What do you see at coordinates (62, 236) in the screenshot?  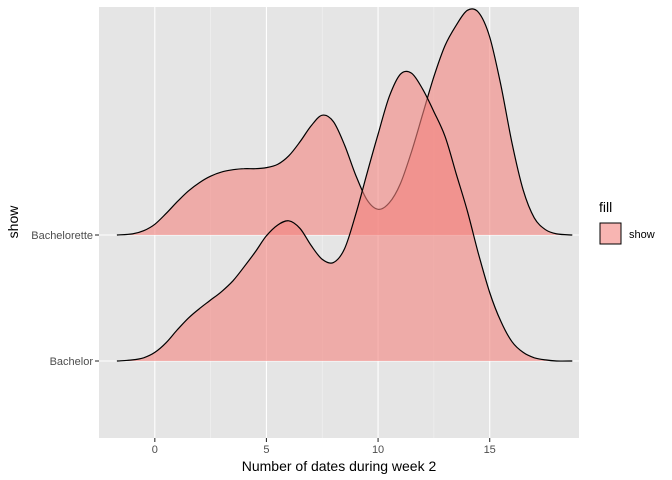 I see `y-tick-label: Bachelorette` at bounding box center [62, 236].